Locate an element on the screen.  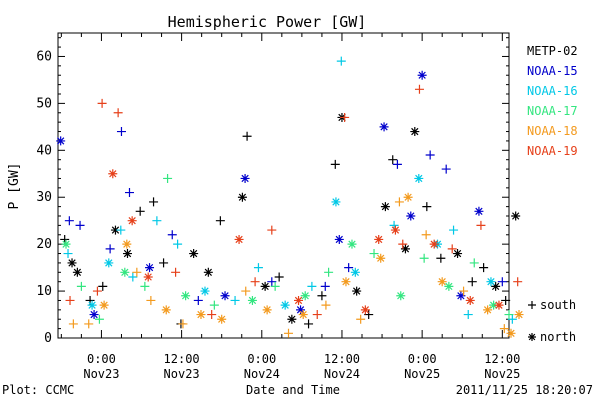
x-axis-label: Date and Time is located at coordinates (293, 390).